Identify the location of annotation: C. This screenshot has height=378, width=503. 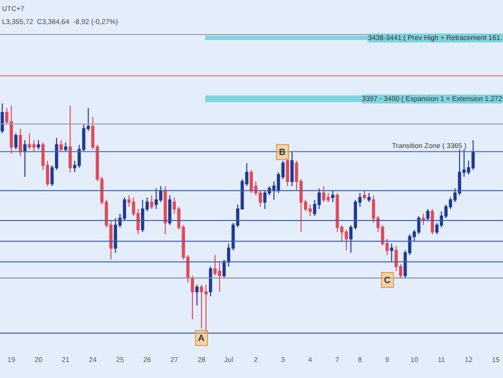
(387, 280).